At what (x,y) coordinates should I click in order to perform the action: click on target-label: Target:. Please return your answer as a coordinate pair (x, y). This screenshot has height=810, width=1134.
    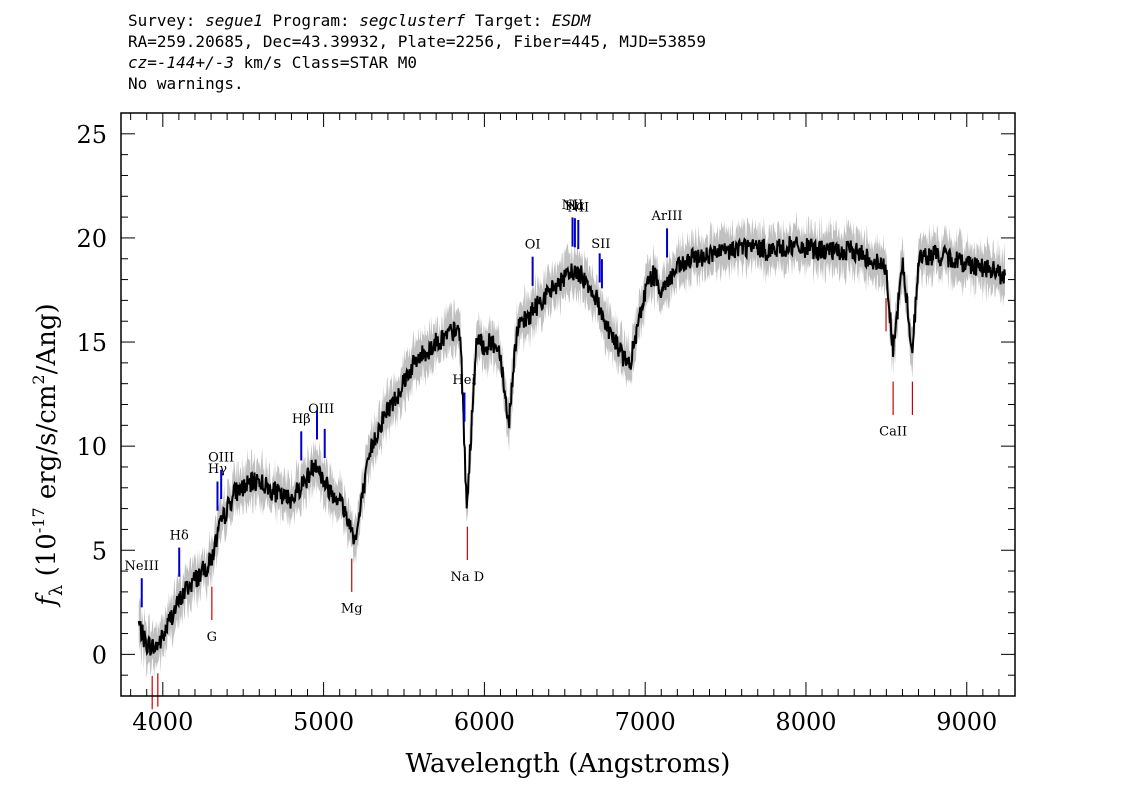
    Looking at the image, I should click on (508, 20).